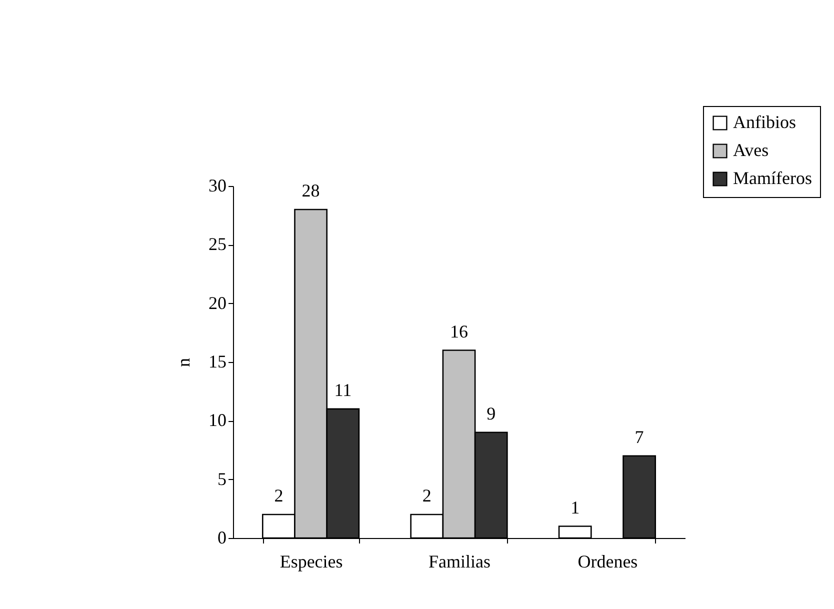 The width and height of the screenshot is (834, 609). Describe the element at coordinates (459, 331) in the screenshot. I see `data-label: 16` at that location.